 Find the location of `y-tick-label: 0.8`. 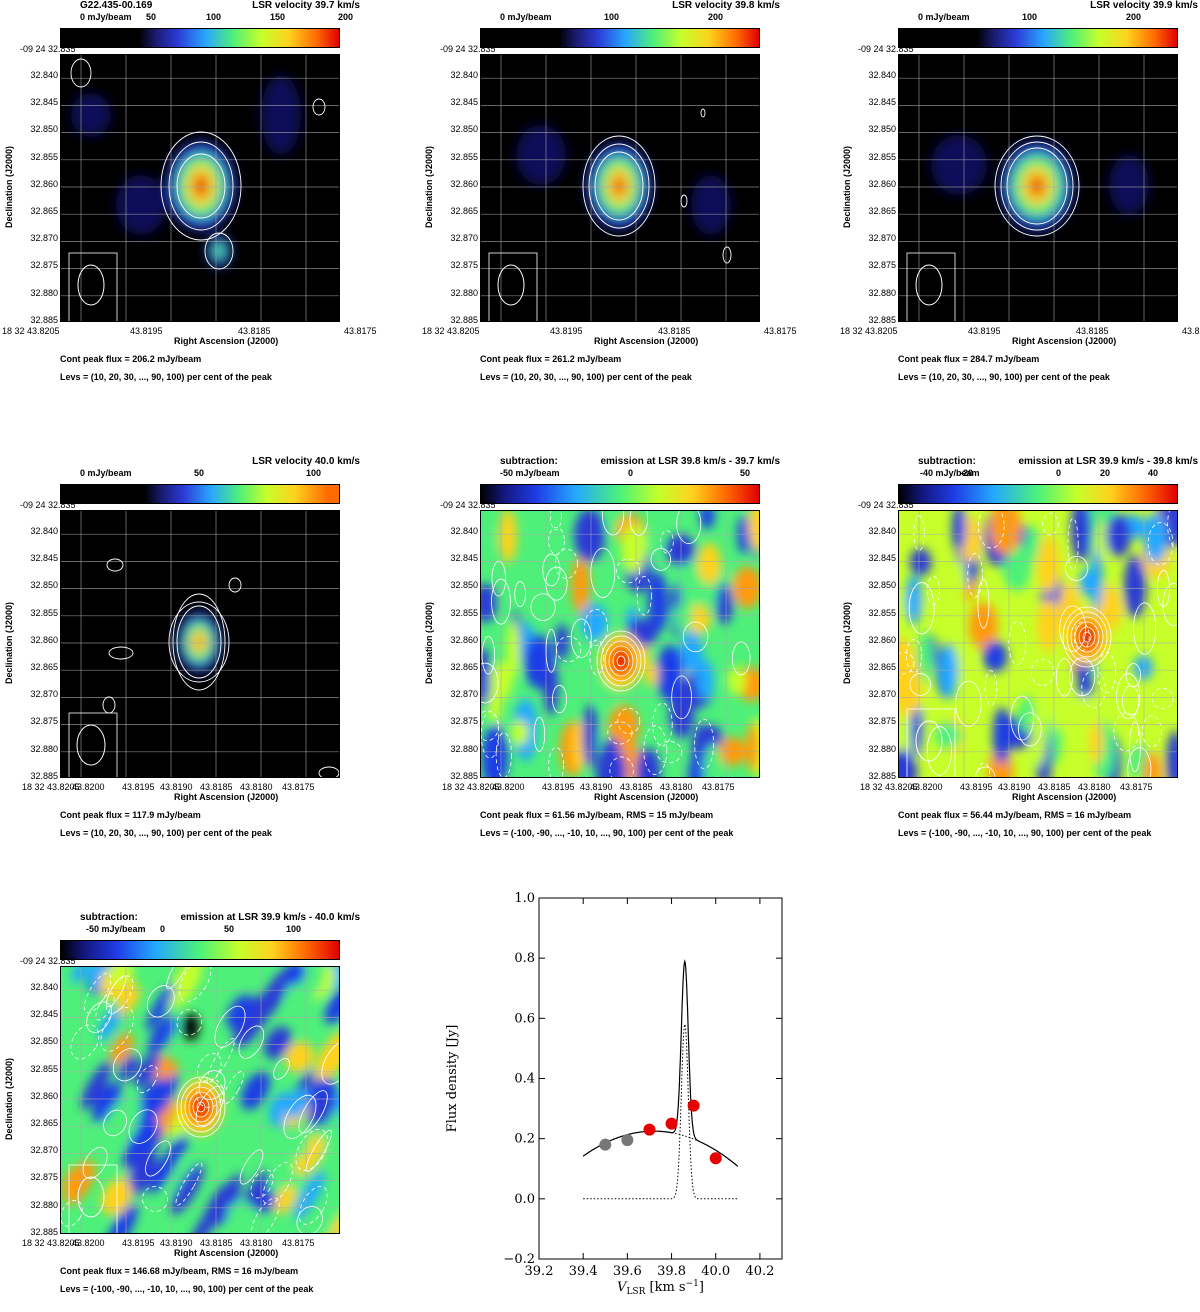

y-tick-label: 0.8 is located at coordinates (524, 958).